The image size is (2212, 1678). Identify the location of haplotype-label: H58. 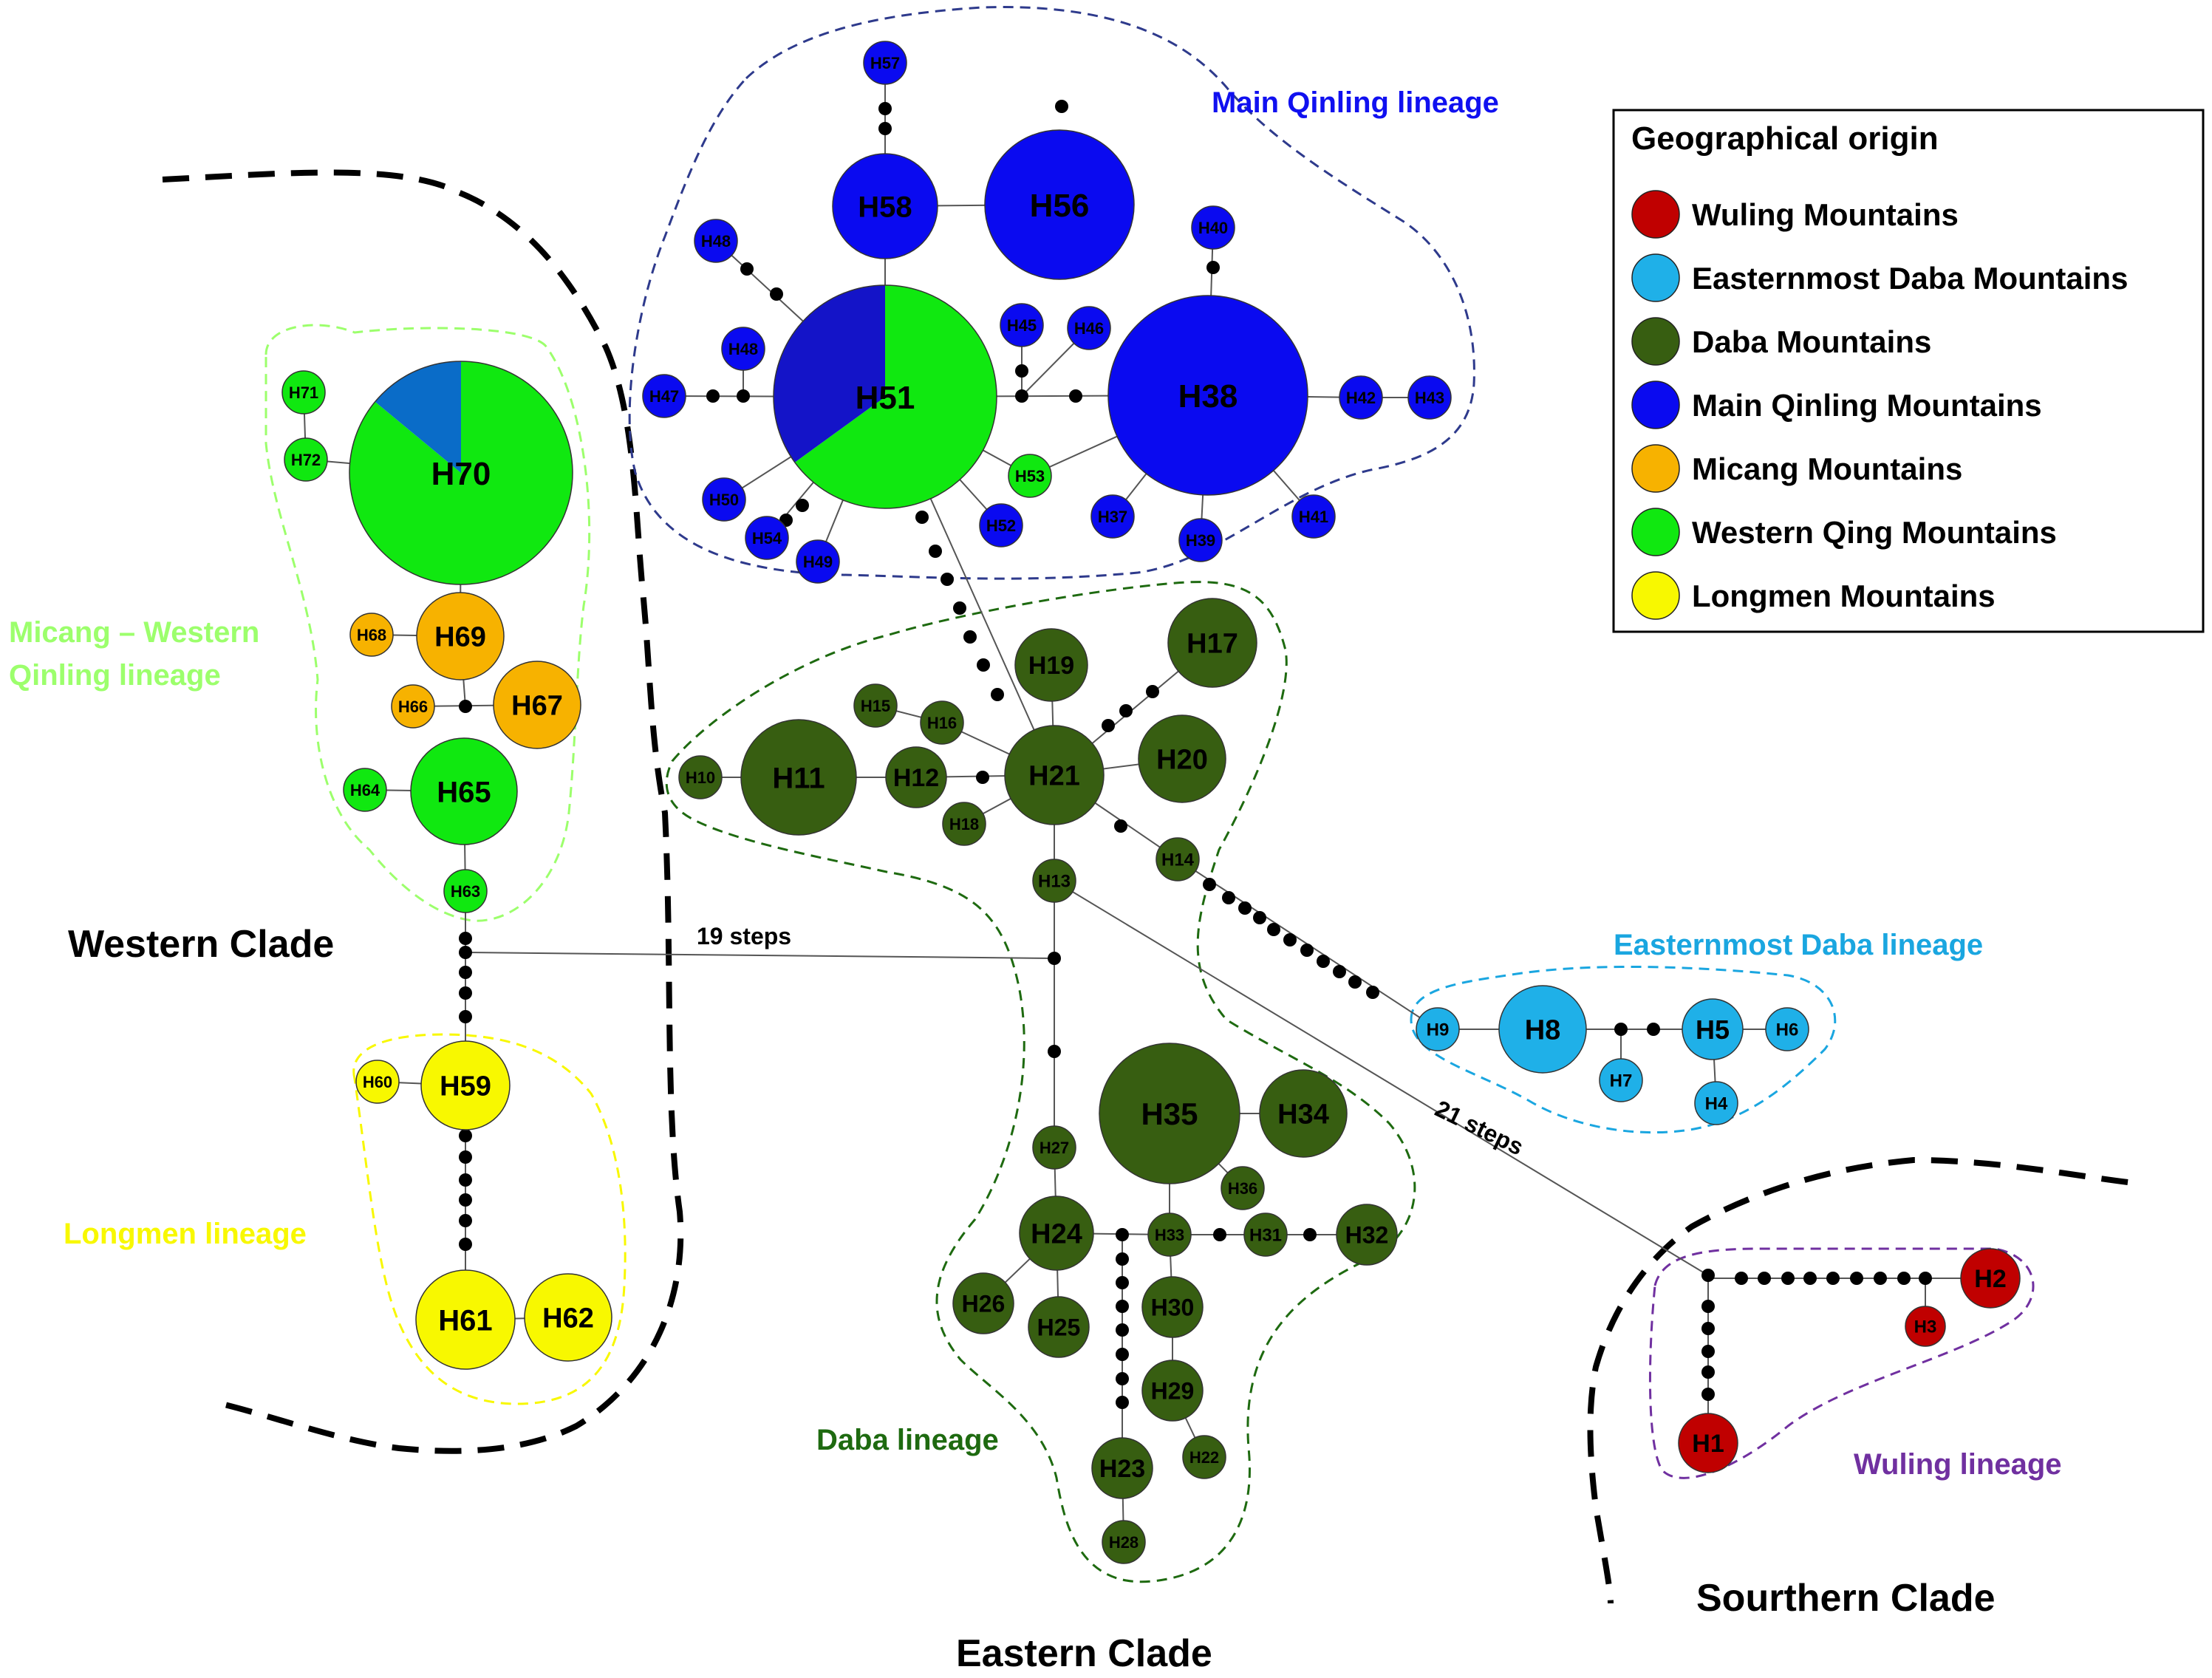
(885, 207).